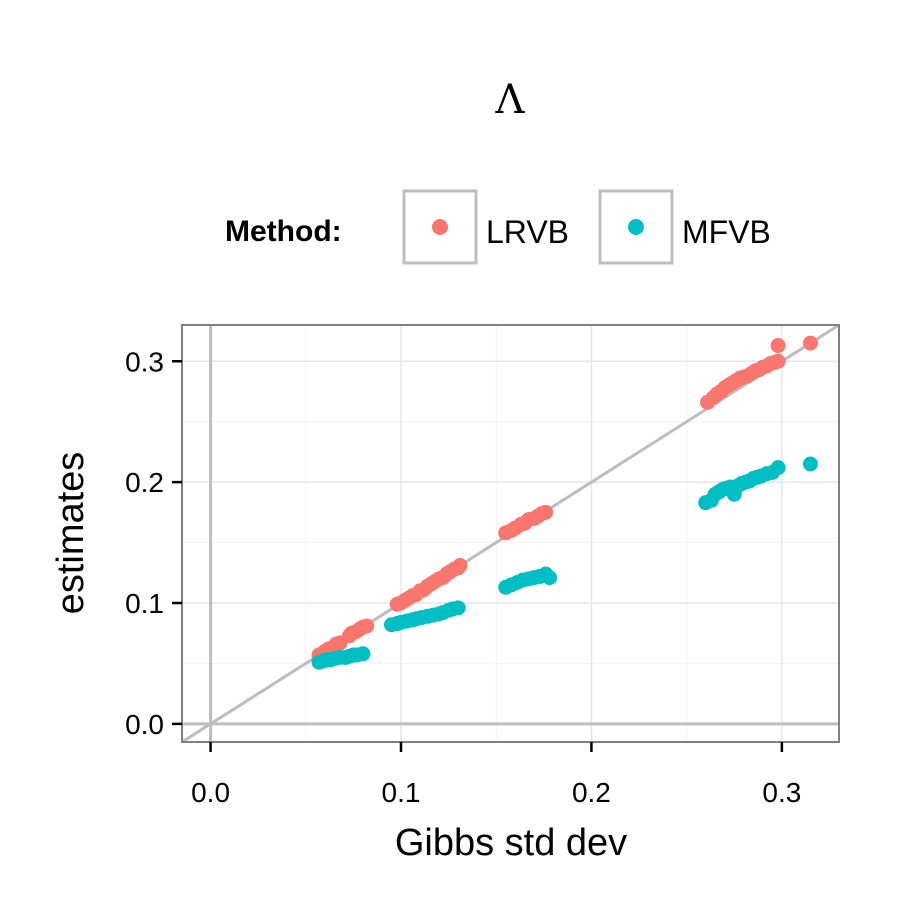 This screenshot has height=900, width=900. What do you see at coordinates (636, 227) in the screenshot?
I see `legend-key-mfvb` at bounding box center [636, 227].